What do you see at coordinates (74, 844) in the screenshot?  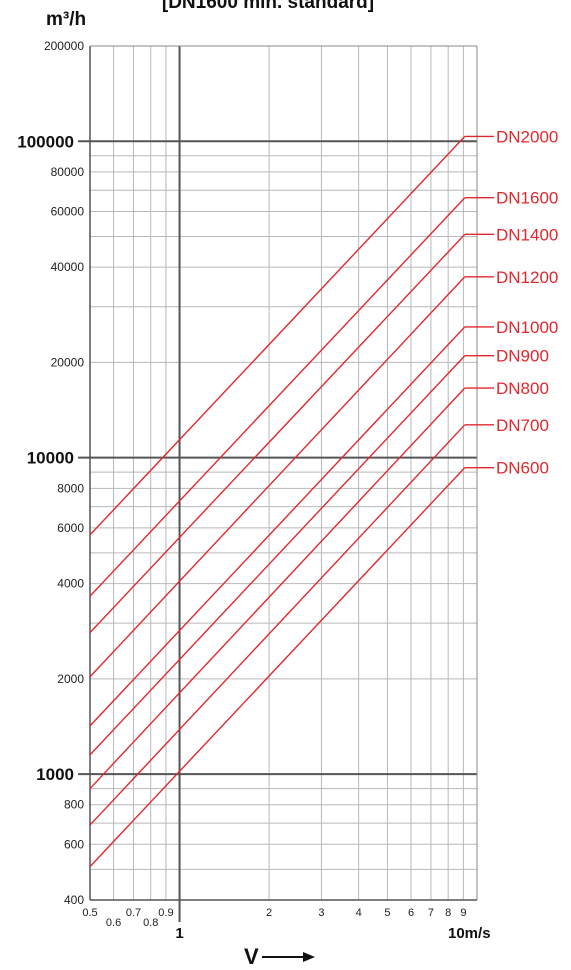 I see `y-tick-label: 600` at bounding box center [74, 844].